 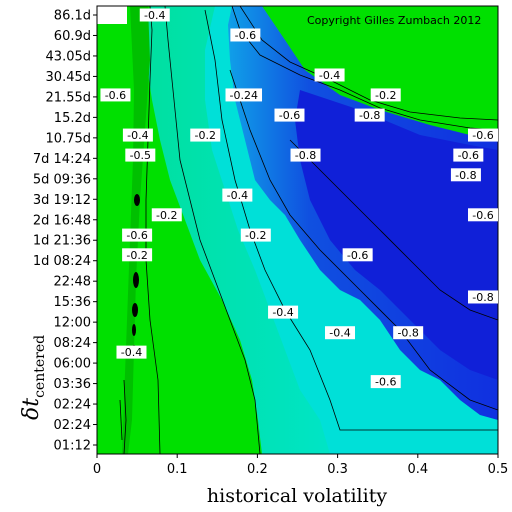 What do you see at coordinates (72, 36) in the screenshot?
I see `y-tick-label: 60.9d` at bounding box center [72, 36].